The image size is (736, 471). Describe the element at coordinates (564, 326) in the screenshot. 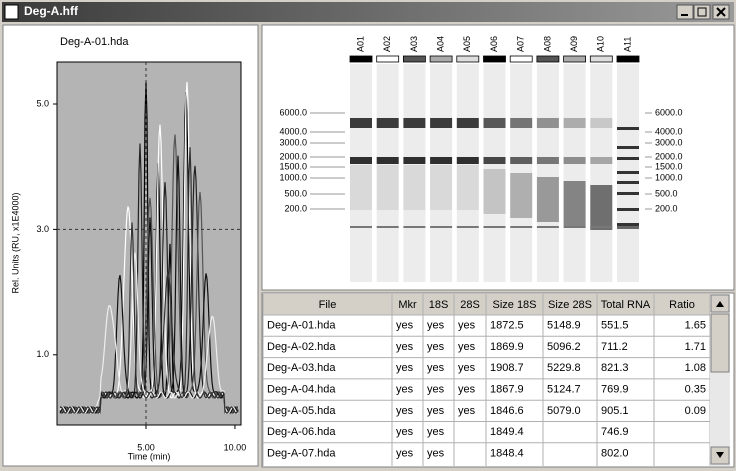

I see `table-cell: 5148.9` at that location.